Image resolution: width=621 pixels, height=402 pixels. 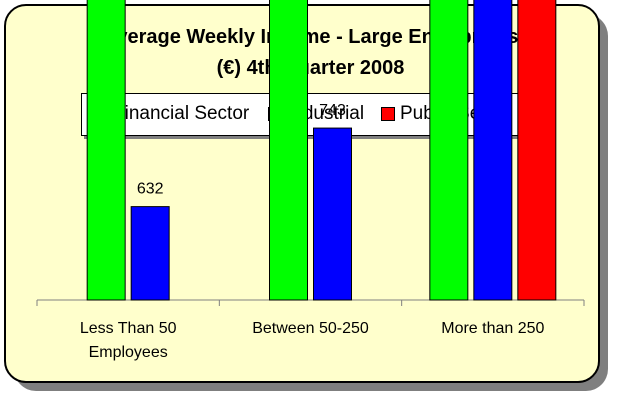 What do you see at coordinates (492, 328) in the screenshot?
I see `category-label: More than 250` at bounding box center [492, 328].